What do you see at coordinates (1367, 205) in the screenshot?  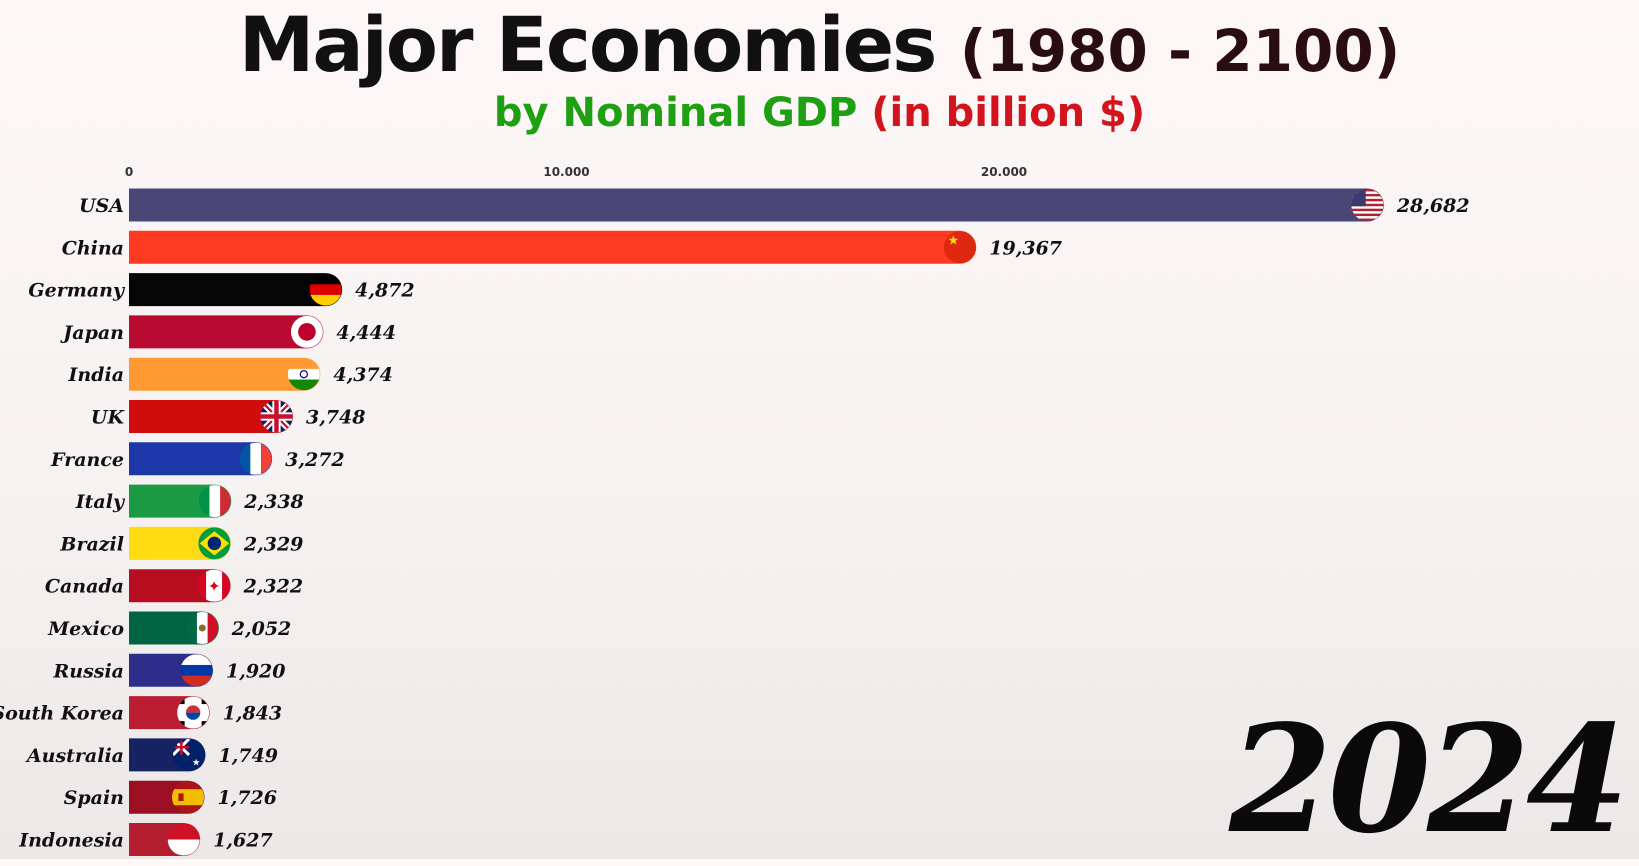 I see `usa-flag` at bounding box center [1367, 205].